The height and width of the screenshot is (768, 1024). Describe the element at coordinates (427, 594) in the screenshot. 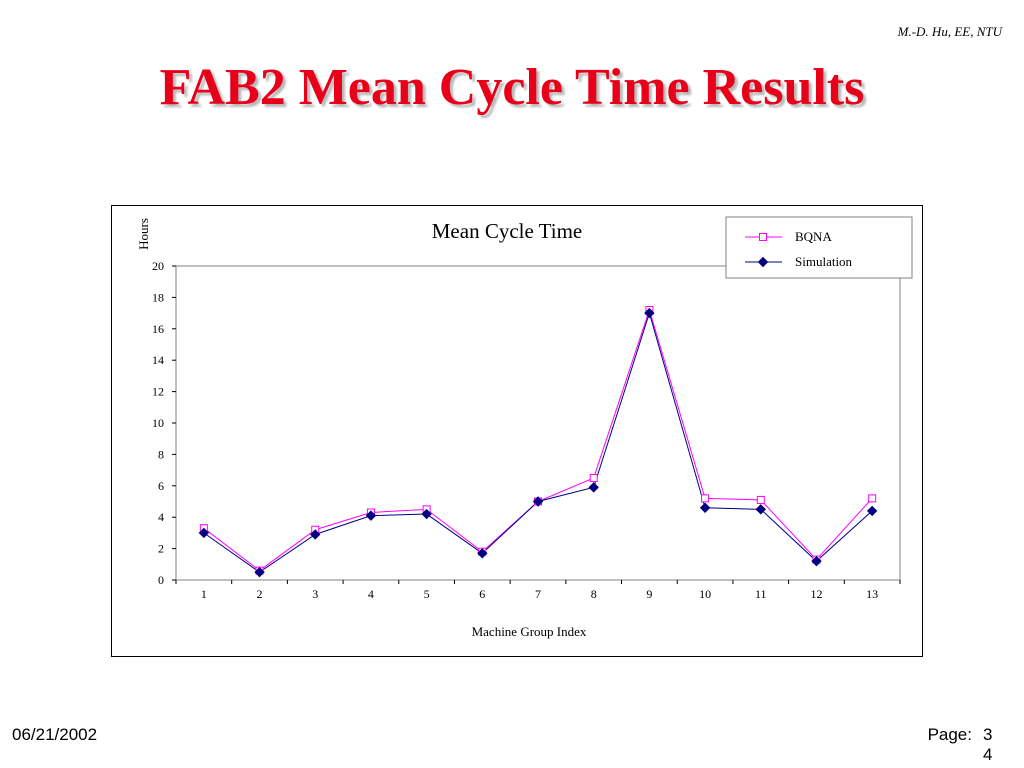

I see `x-tick-label: 5` at that location.